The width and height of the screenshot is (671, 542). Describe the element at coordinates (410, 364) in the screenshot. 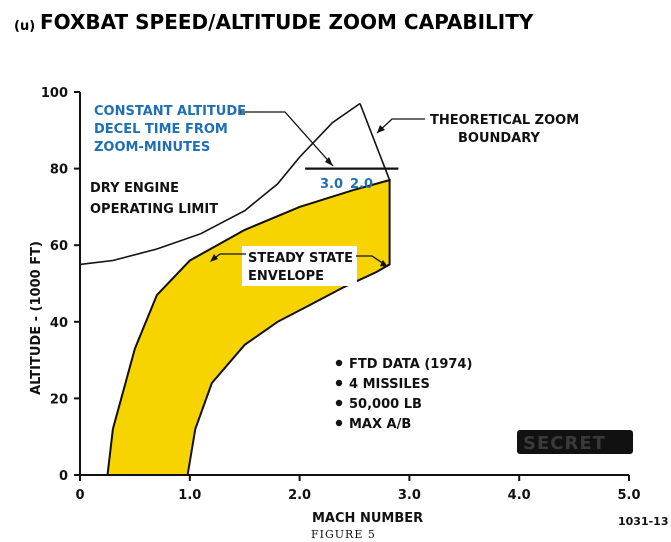

I see `condition-1: FTD DATA (1974)` at that location.